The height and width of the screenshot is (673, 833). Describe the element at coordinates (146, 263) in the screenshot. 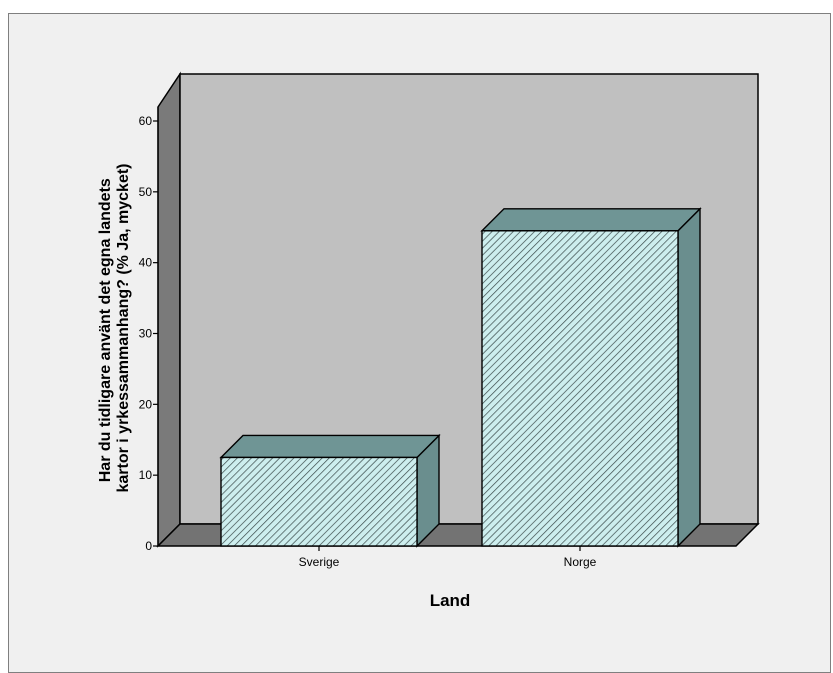

I see `y-tick-label: 40` at that location.